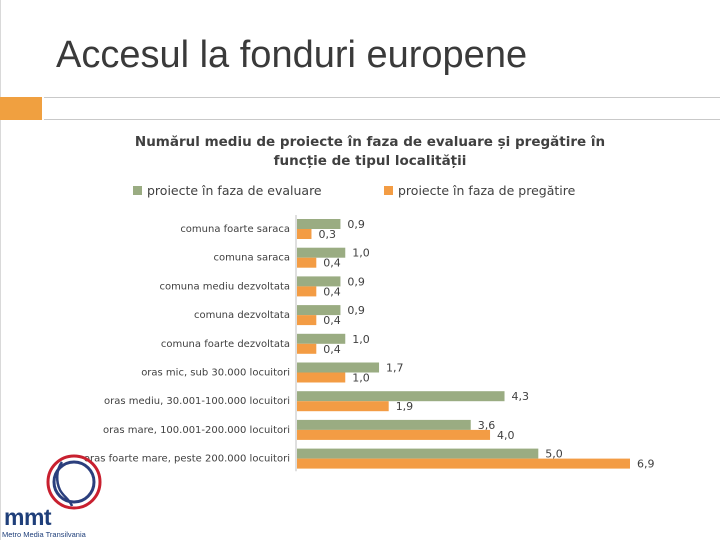 The height and width of the screenshot is (545, 720). I want to click on value-label-evaluare: 1,7, so click(395, 368).